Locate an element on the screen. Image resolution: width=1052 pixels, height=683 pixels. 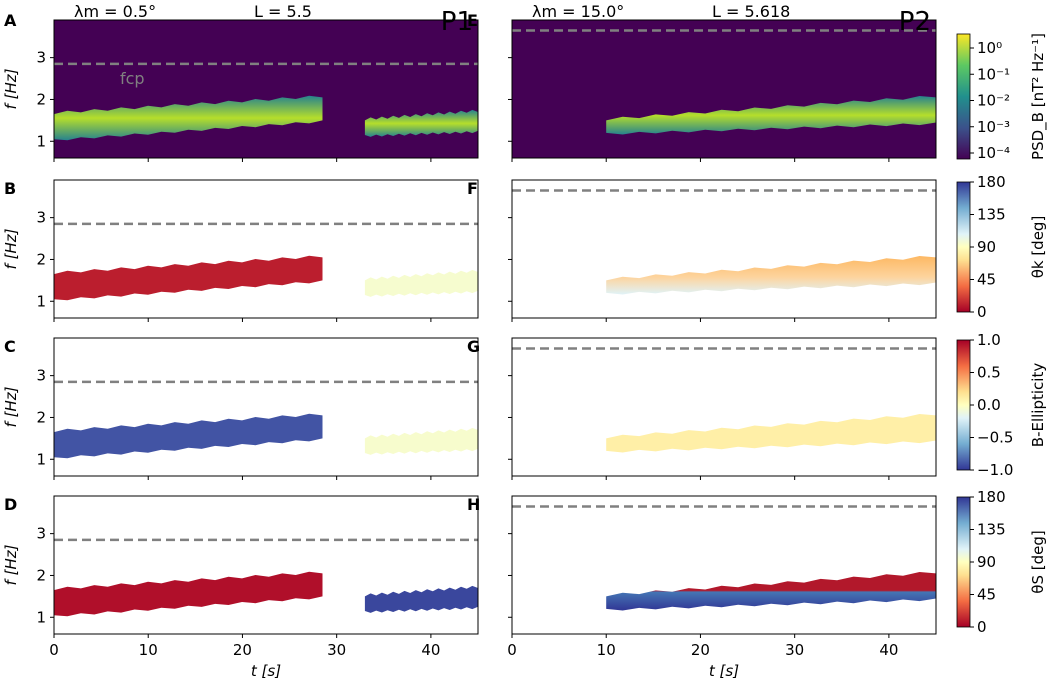
panel-letter: D is located at coordinates (10, 504).